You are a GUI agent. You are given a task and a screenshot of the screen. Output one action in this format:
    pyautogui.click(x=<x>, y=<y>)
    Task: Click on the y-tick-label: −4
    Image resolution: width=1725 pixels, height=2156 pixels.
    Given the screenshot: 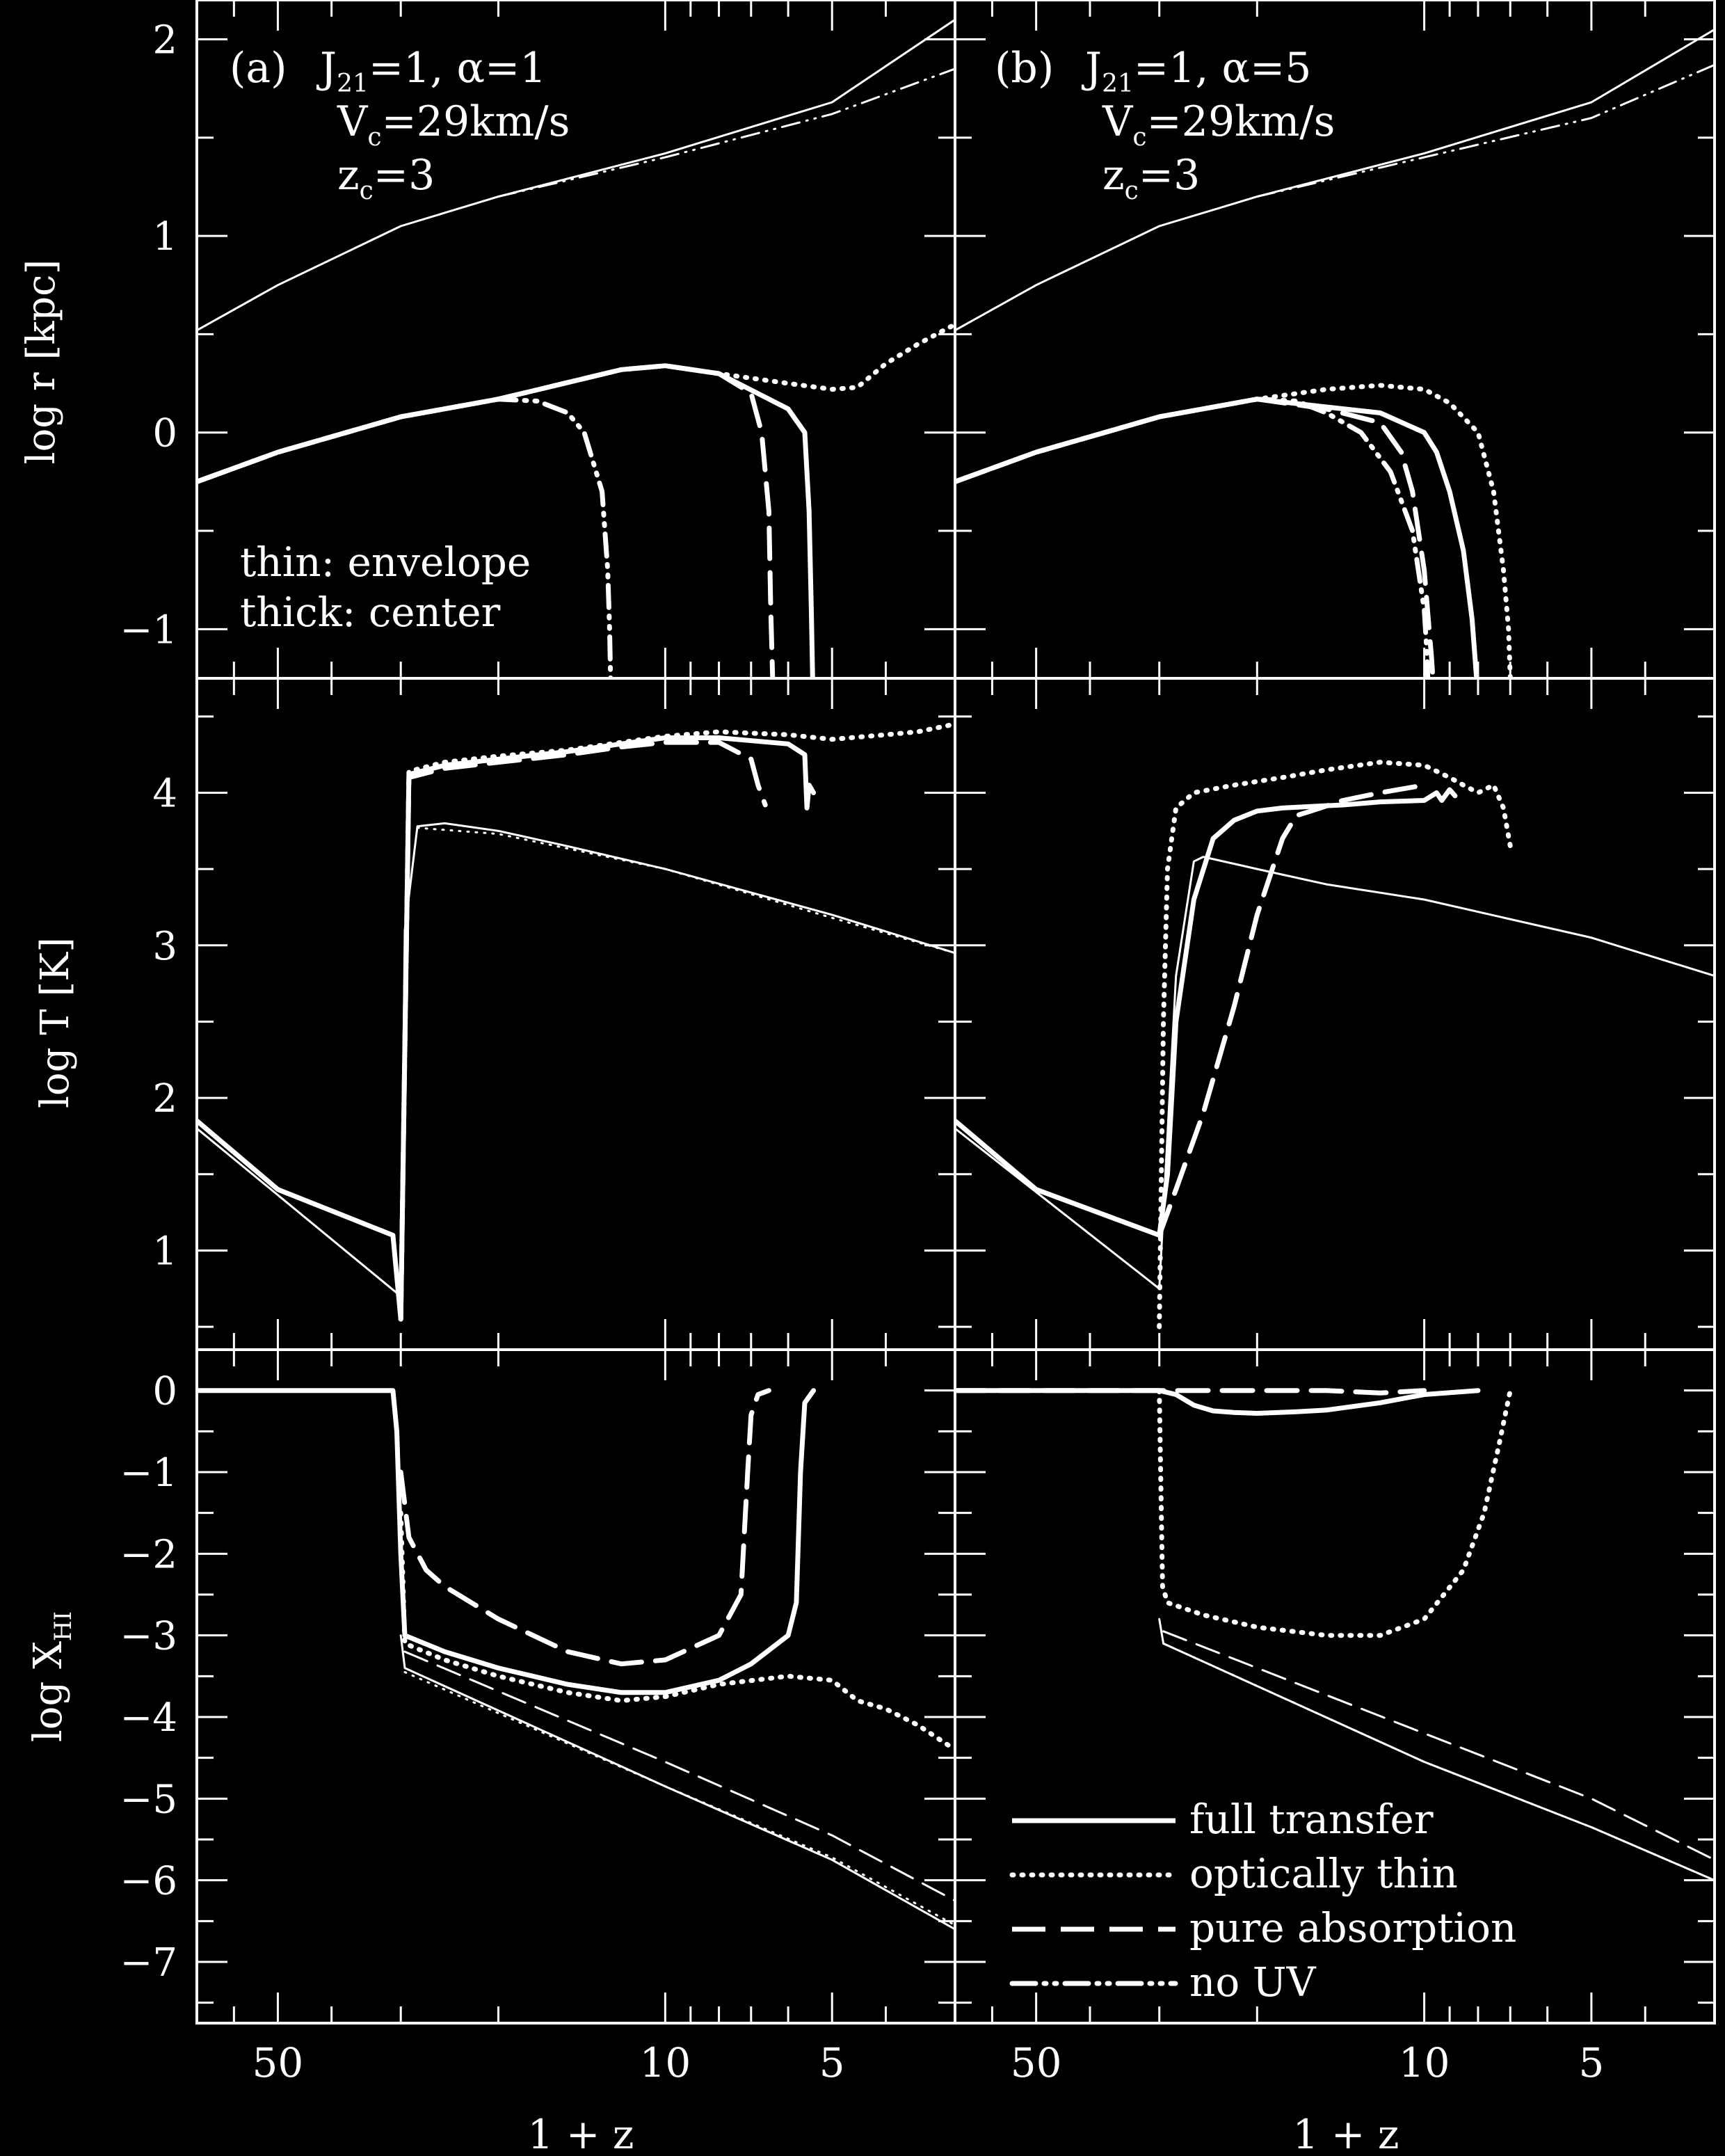 What is the action you would take?
    pyautogui.click(x=148, y=1718)
    